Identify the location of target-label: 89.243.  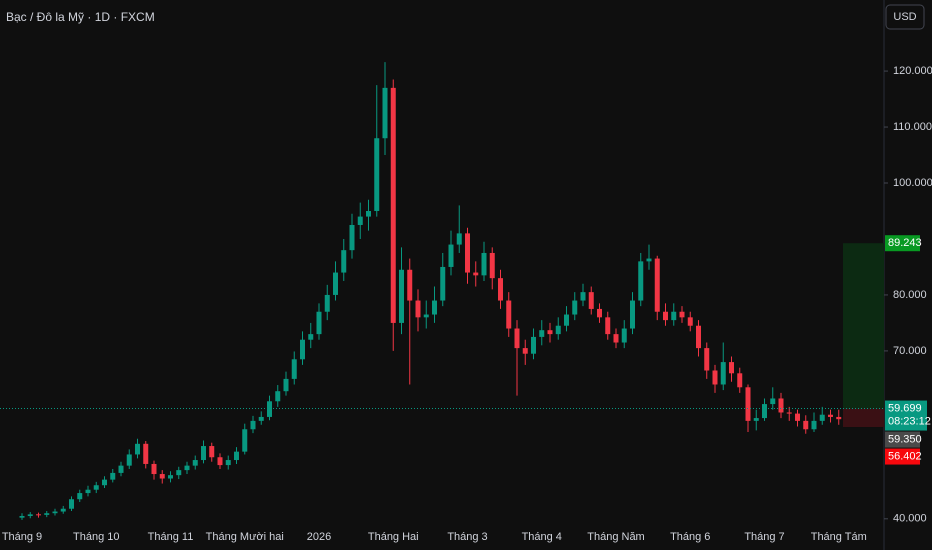
(905, 243).